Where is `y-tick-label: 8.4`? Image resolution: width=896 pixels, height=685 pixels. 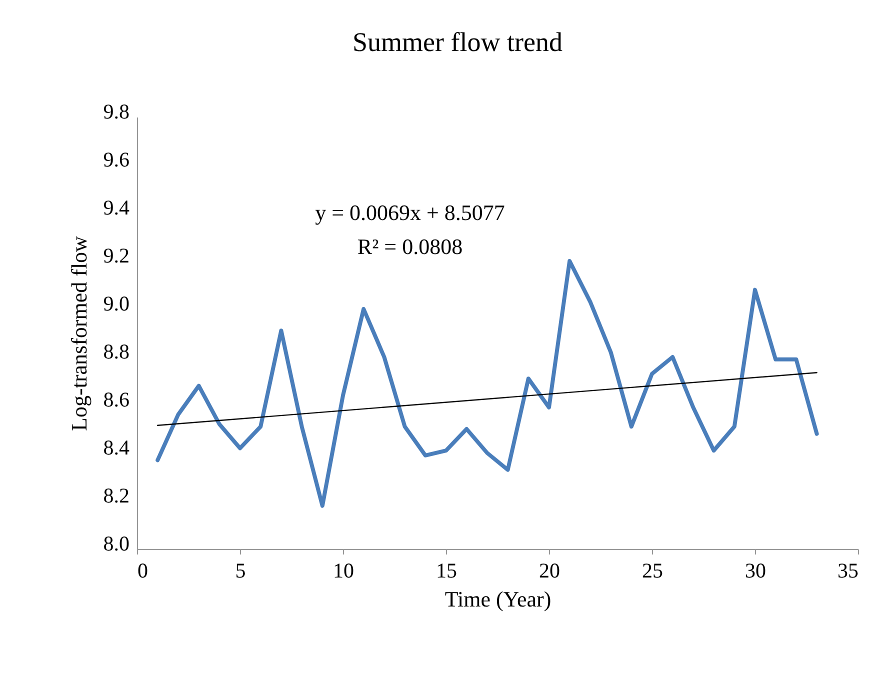
y-tick-label: 8.4 is located at coordinates (116, 448).